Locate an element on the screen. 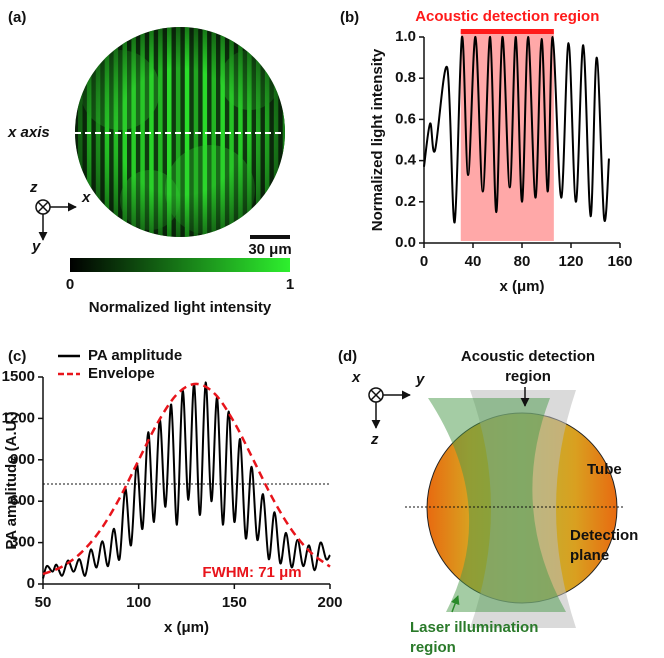 This screenshot has width=664, height=658. plane-label: plane is located at coordinates (589, 555).